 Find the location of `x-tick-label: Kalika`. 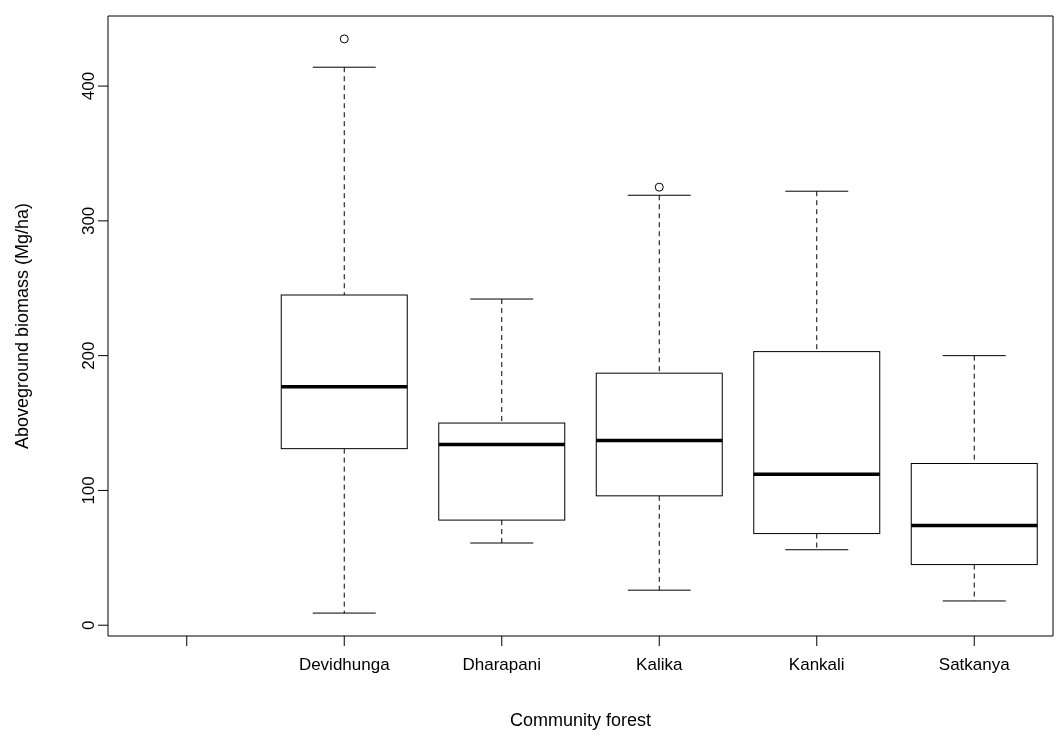

x-tick-label: Kalika is located at coordinates (659, 665).